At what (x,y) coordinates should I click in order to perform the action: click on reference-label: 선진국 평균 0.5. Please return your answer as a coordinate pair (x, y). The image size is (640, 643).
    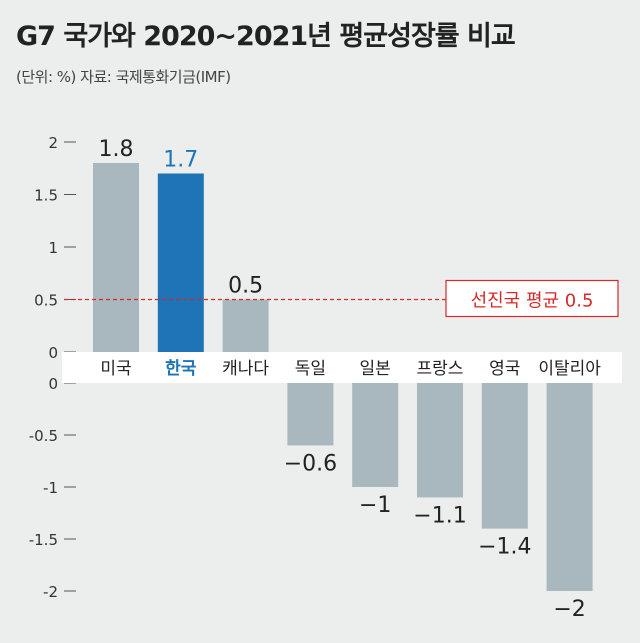
    Looking at the image, I should click on (532, 301).